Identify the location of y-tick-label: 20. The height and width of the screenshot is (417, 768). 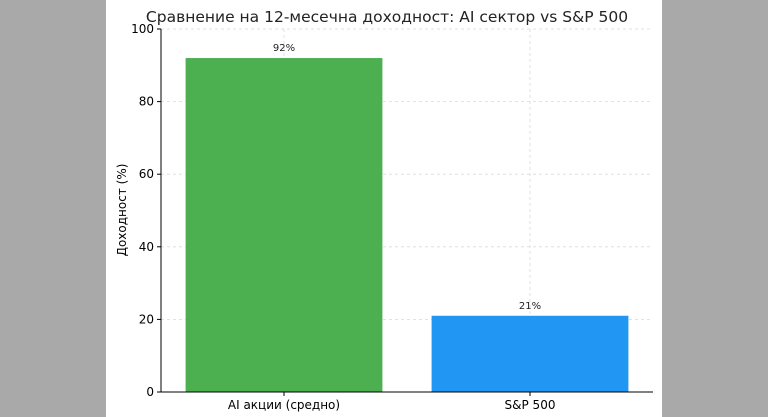
(146, 319).